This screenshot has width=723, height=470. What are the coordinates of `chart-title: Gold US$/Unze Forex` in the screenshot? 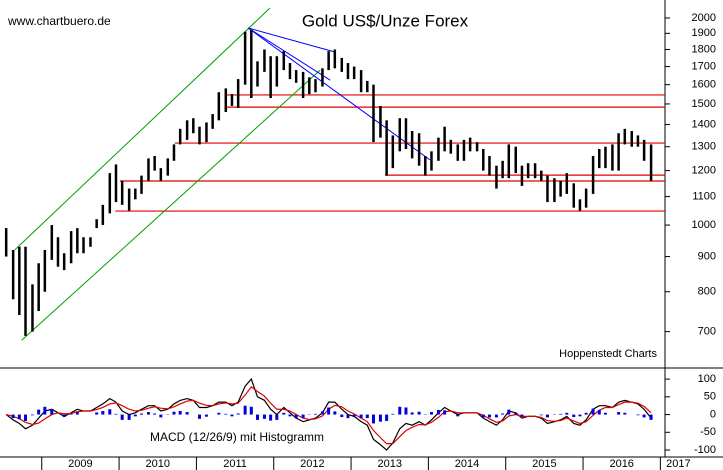 It's located at (385, 20).